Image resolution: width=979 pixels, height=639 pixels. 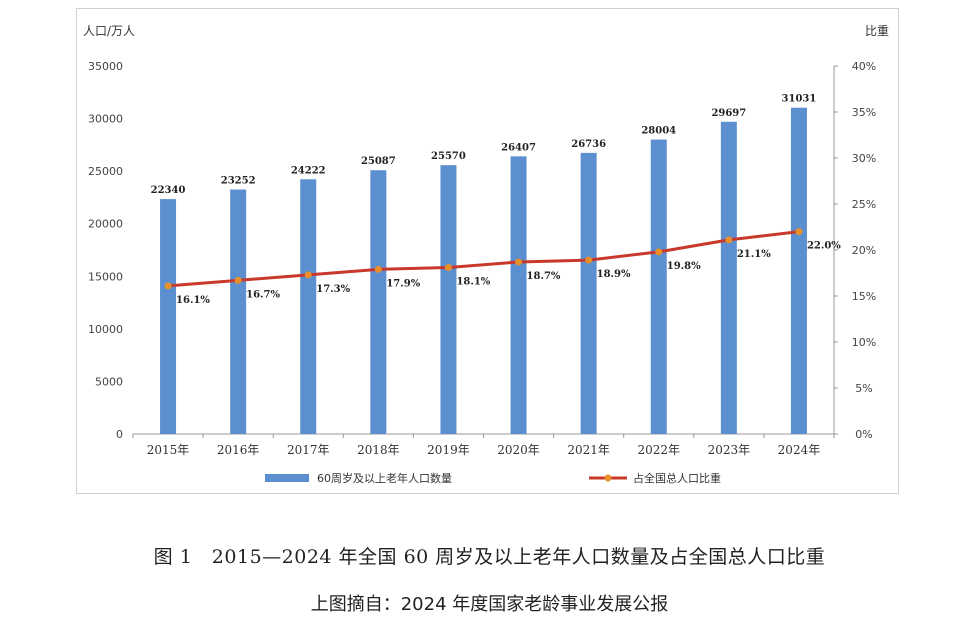 What do you see at coordinates (308, 170) in the screenshot?
I see `bar-value-label: 24222` at bounding box center [308, 170].